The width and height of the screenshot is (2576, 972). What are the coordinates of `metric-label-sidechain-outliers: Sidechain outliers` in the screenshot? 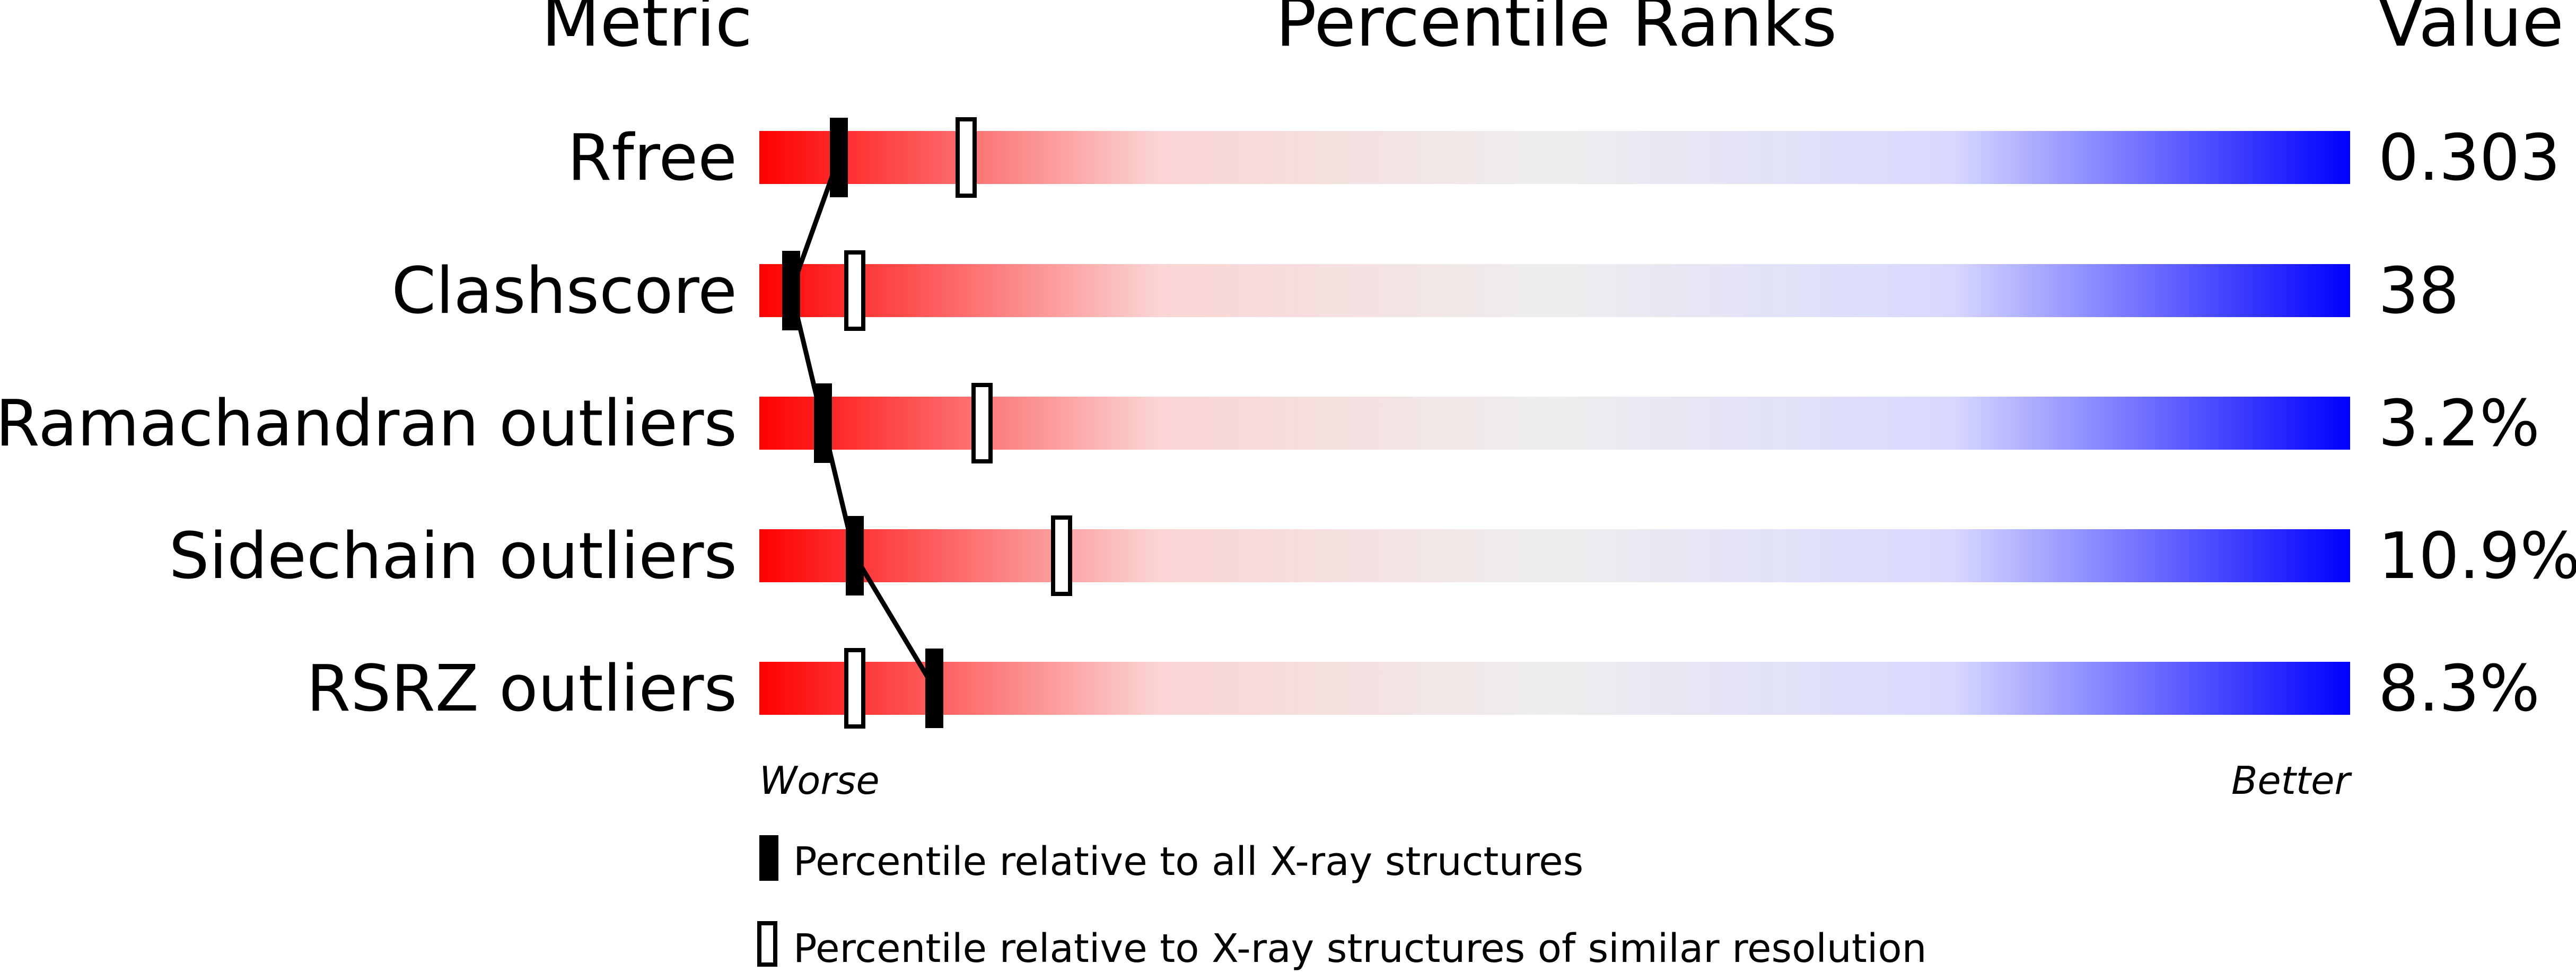 It's located at (453, 556).